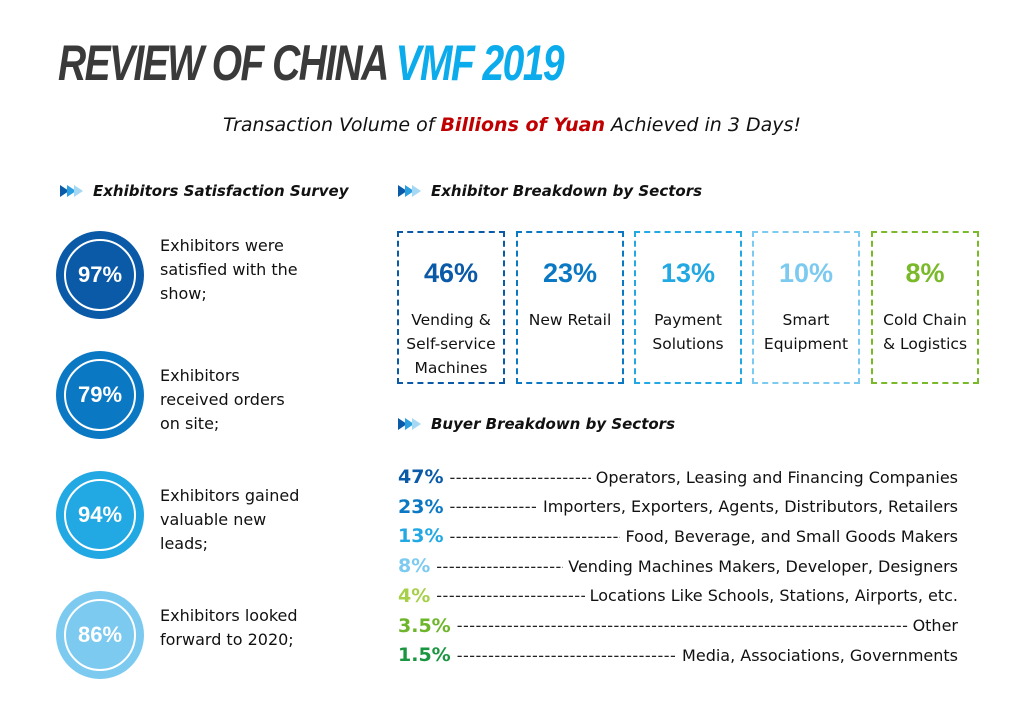 Image resolution: width=1024 pixels, height=723 pixels. What do you see at coordinates (421, 477) in the screenshot?
I see `buyer-value: 47%` at bounding box center [421, 477].